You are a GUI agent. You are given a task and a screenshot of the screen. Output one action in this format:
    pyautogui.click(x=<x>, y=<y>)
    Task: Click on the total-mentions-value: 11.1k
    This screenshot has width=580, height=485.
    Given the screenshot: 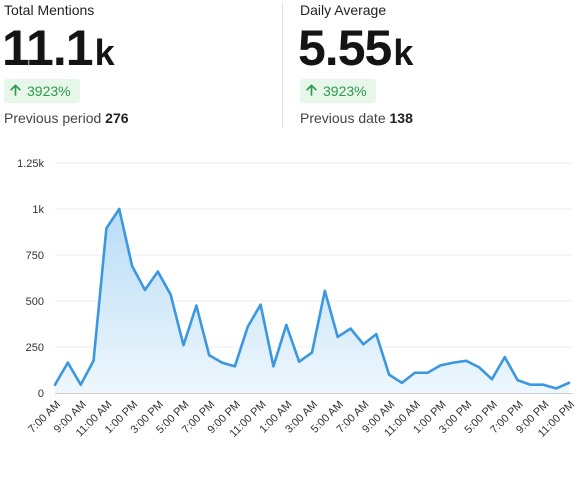 What is the action you would take?
    pyautogui.click(x=58, y=50)
    